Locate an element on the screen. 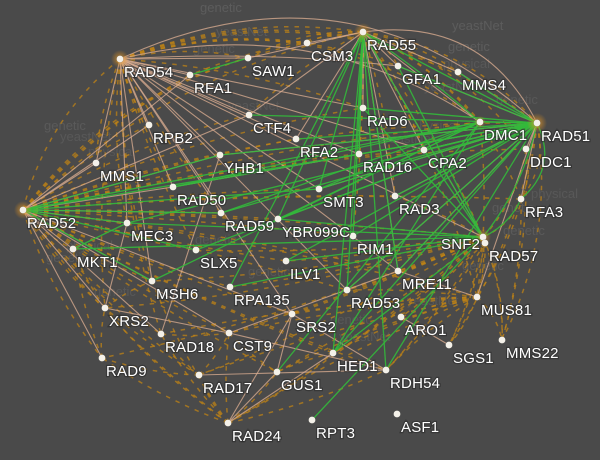  node-SMT3 is located at coordinates (319, 189).